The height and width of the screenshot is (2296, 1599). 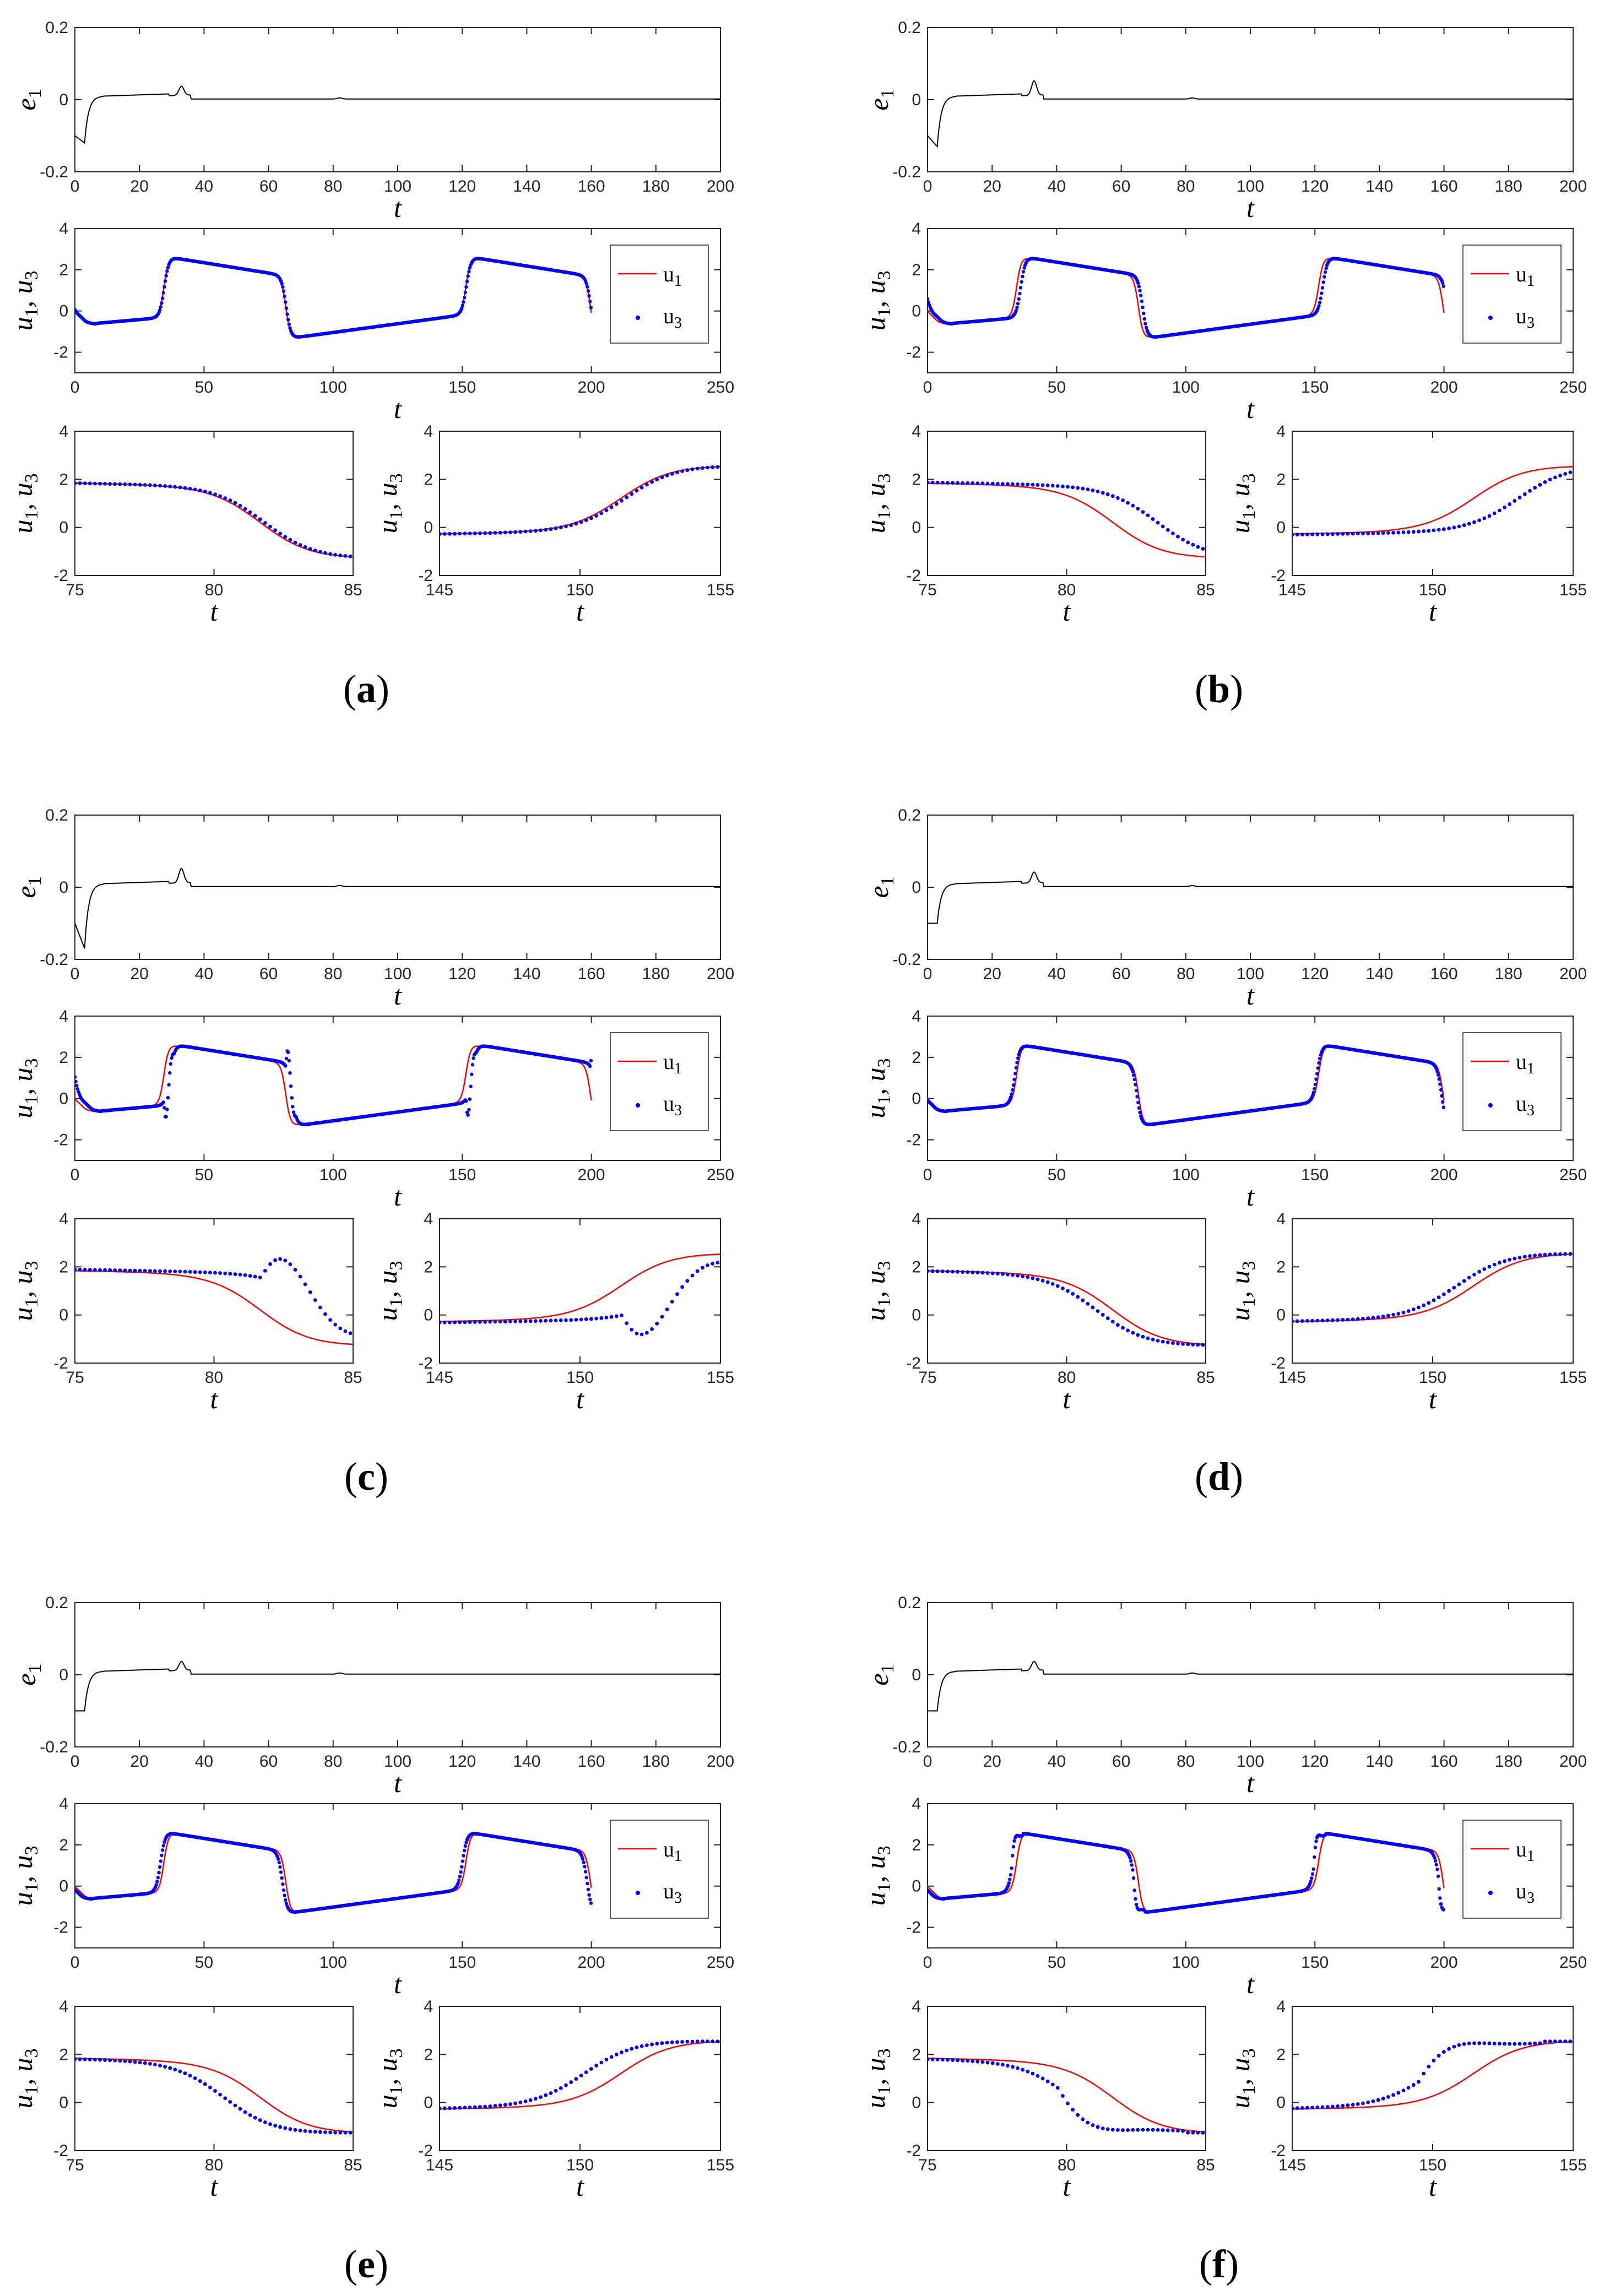 I want to click on u3-zoom-fall, so click(x=214, y=519).